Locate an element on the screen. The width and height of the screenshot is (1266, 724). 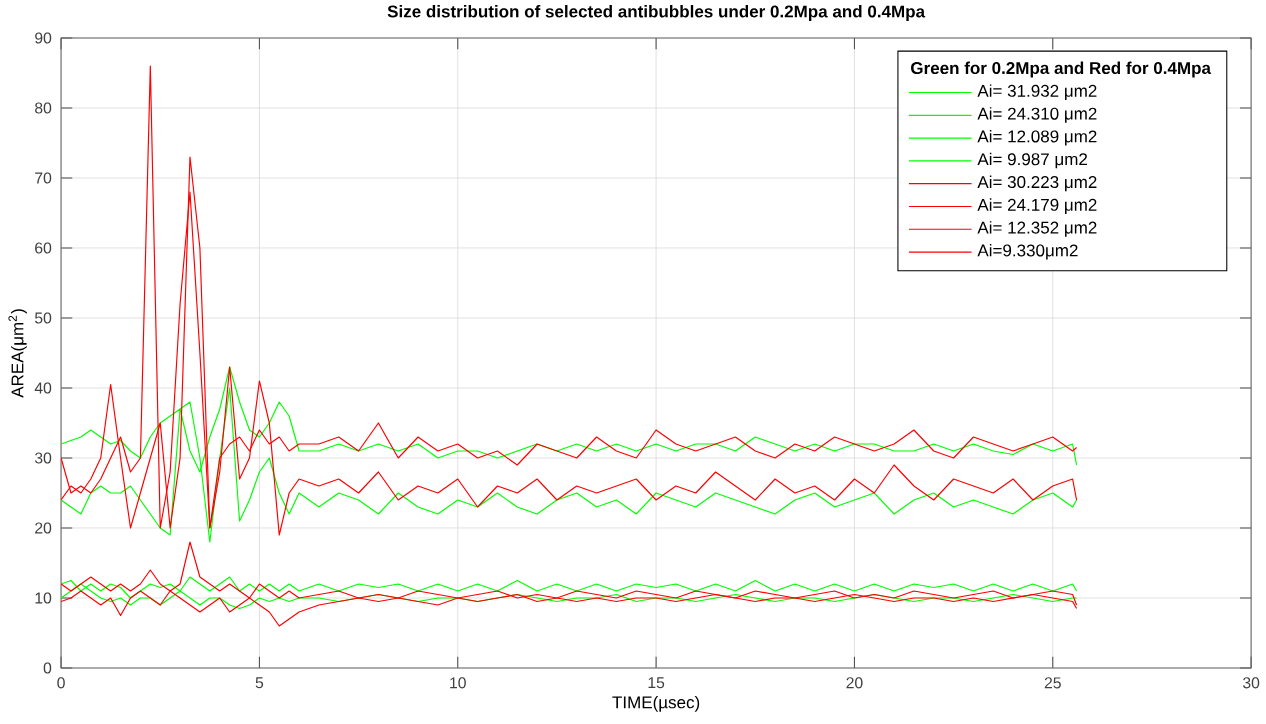
y-tick-label: 60 is located at coordinates (43, 248).